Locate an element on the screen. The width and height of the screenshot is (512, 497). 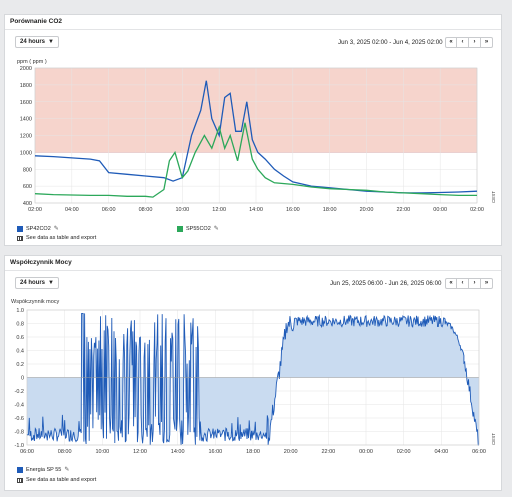
panel-title: Porównanie CO2 is located at coordinates (36, 21).